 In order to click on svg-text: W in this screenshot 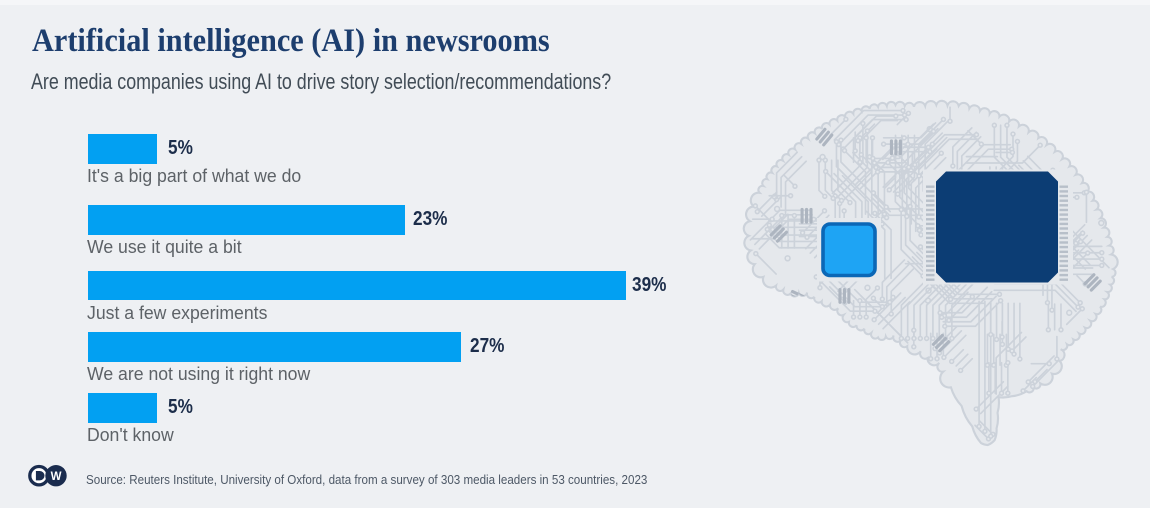, I will do `click(56, 477)`.